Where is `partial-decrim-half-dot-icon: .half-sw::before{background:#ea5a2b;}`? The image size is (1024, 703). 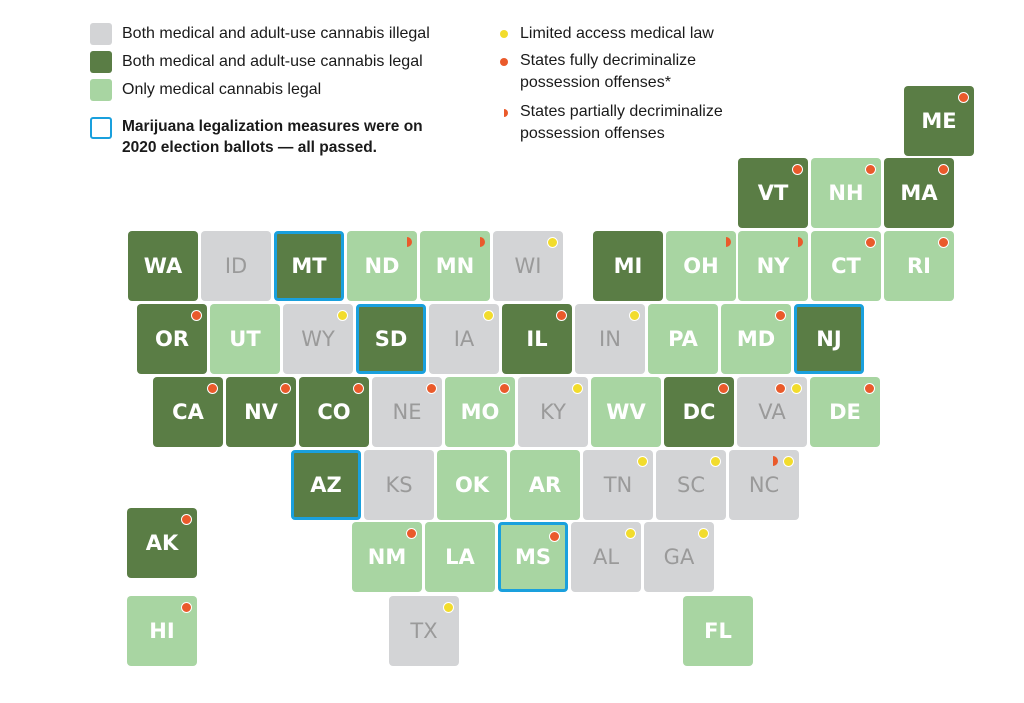
partial-decrim-half-dot-icon: .half-sw::before{background:#ea5a2b;} is located at coordinates (504, 113).